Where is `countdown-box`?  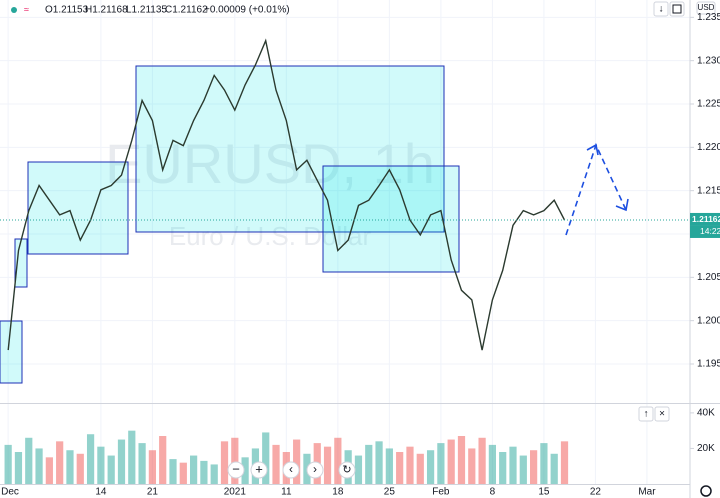 countdown-box is located at coordinates (705, 231).